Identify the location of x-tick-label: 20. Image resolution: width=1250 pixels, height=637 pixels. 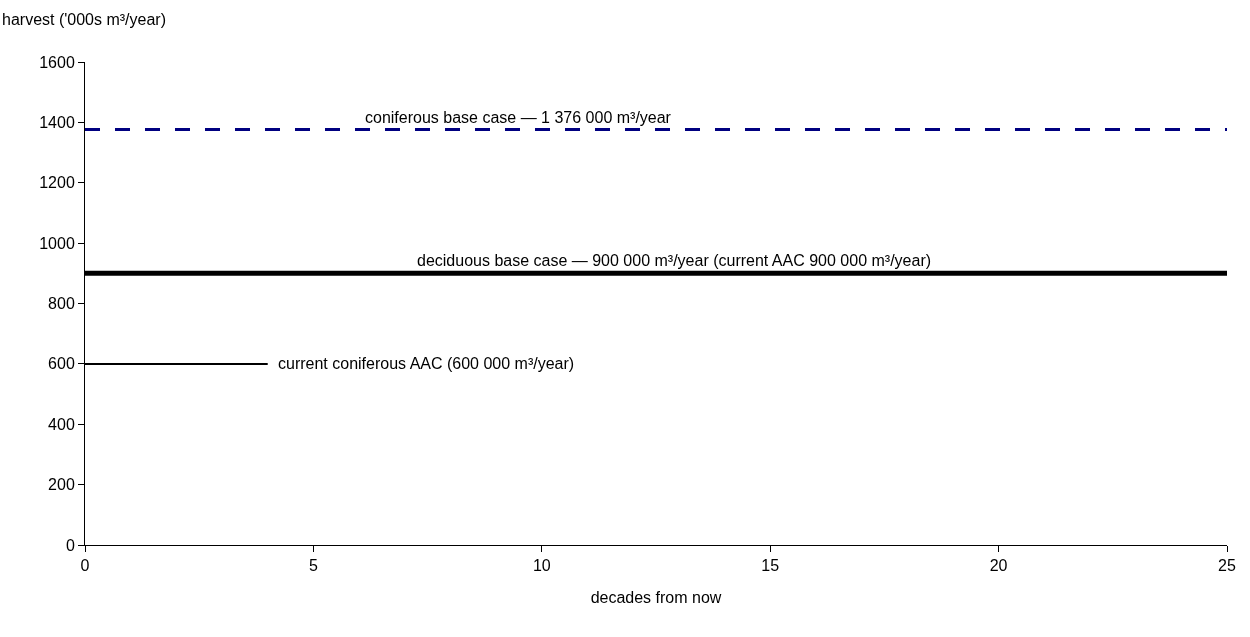
(998, 566).